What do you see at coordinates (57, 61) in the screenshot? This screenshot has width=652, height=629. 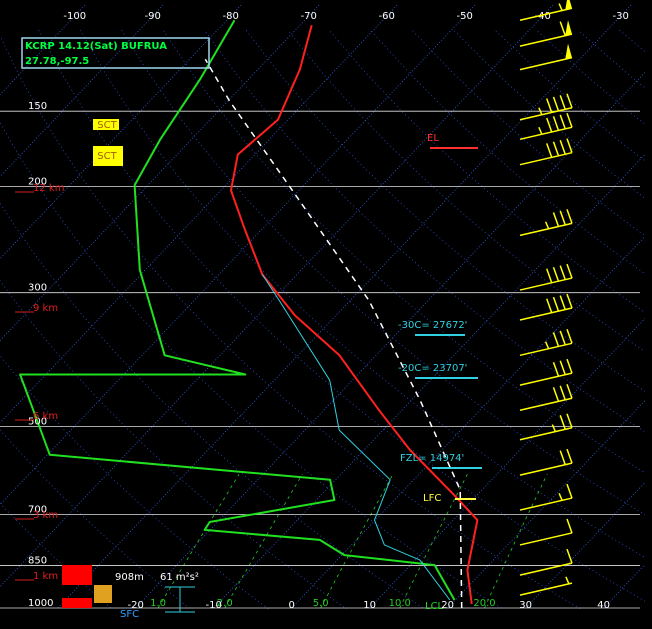 I see `chart-subtitle: 27.78,-97.5` at bounding box center [57, 61].